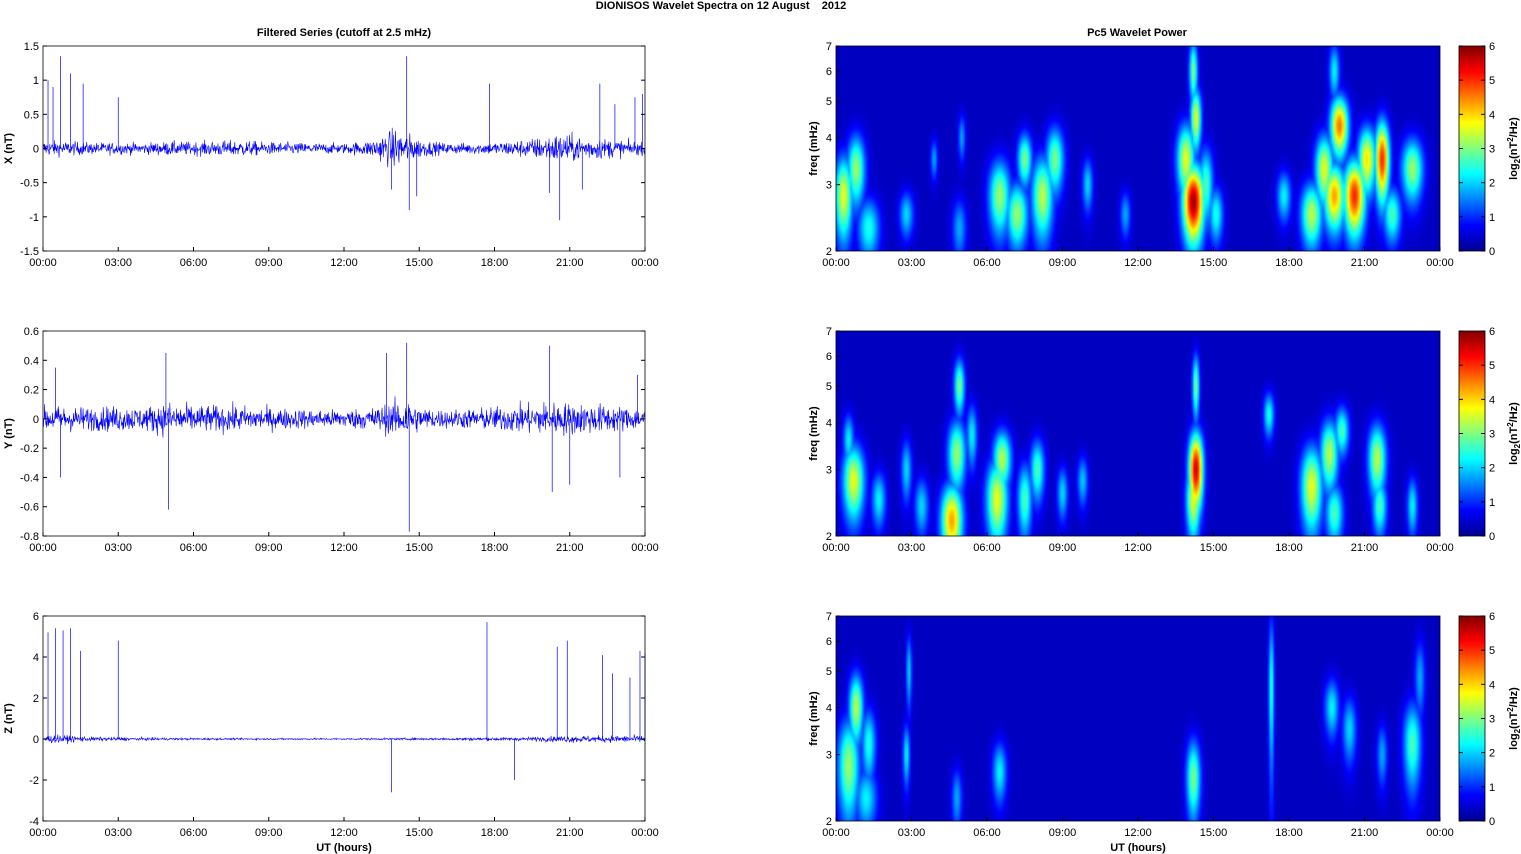  I want to click on series-z-xtick-label: 15:00, so click(419, 833).